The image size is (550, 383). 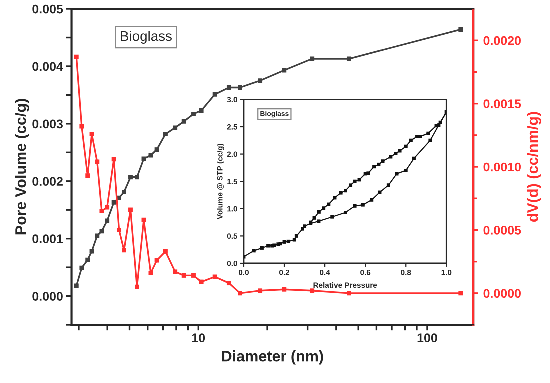 I want to click on y-tick-label: 0.001, so click(x=48, y=239).